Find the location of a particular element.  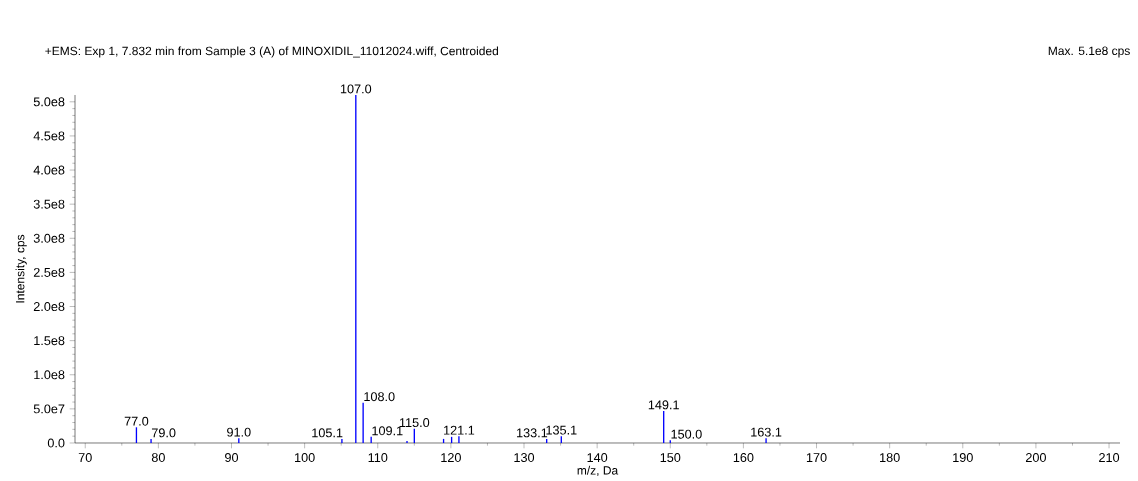

x-tick-label: 90 is located at coordinates (232, 458).